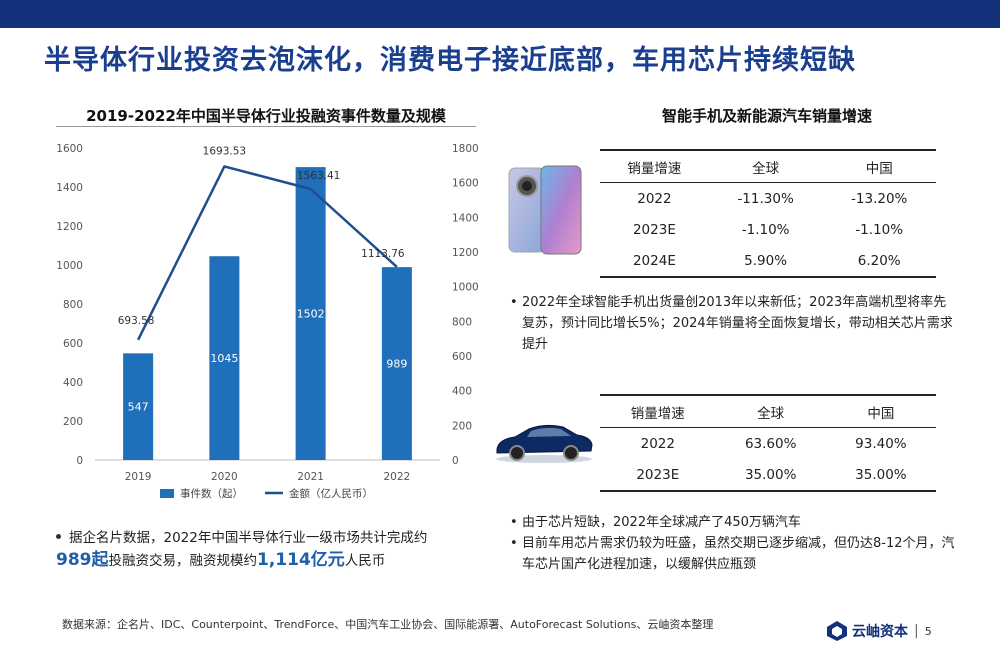 The width and height of the screenshot is (1000, 666). I want to click on y-left-tick-label: 800, so click(73, 305).